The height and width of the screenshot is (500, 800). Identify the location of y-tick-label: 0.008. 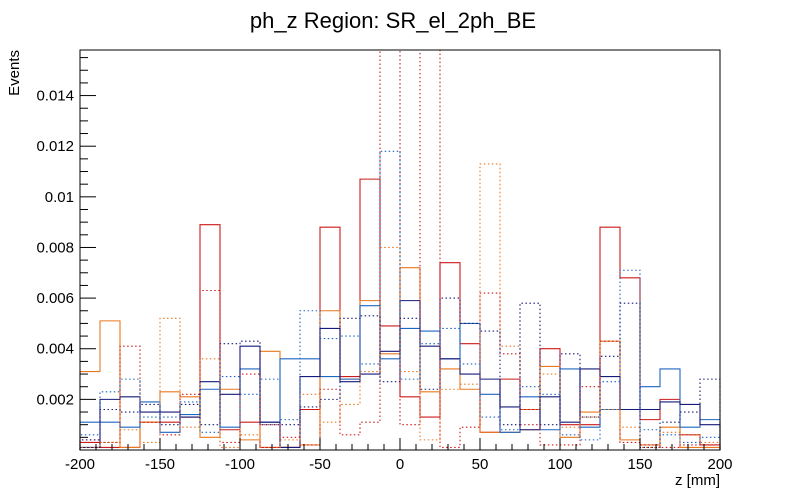
(55, 247).